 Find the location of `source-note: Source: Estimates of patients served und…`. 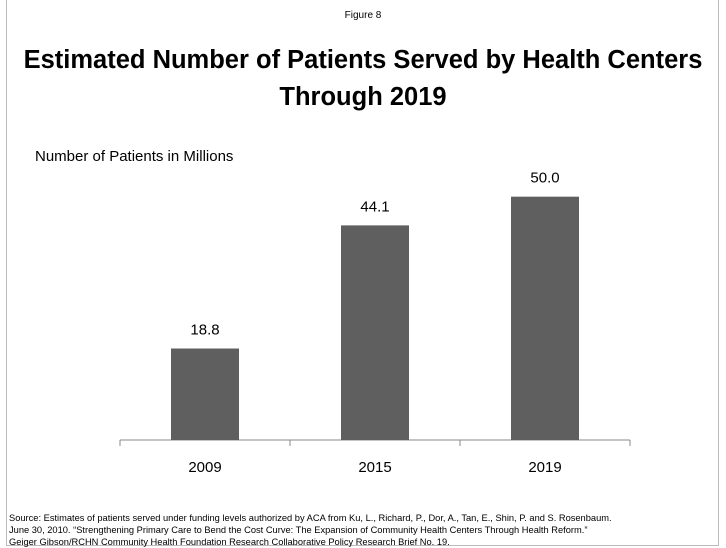

source-note: Source: Estimates of patients served und… is located at coordinates (366, 530).